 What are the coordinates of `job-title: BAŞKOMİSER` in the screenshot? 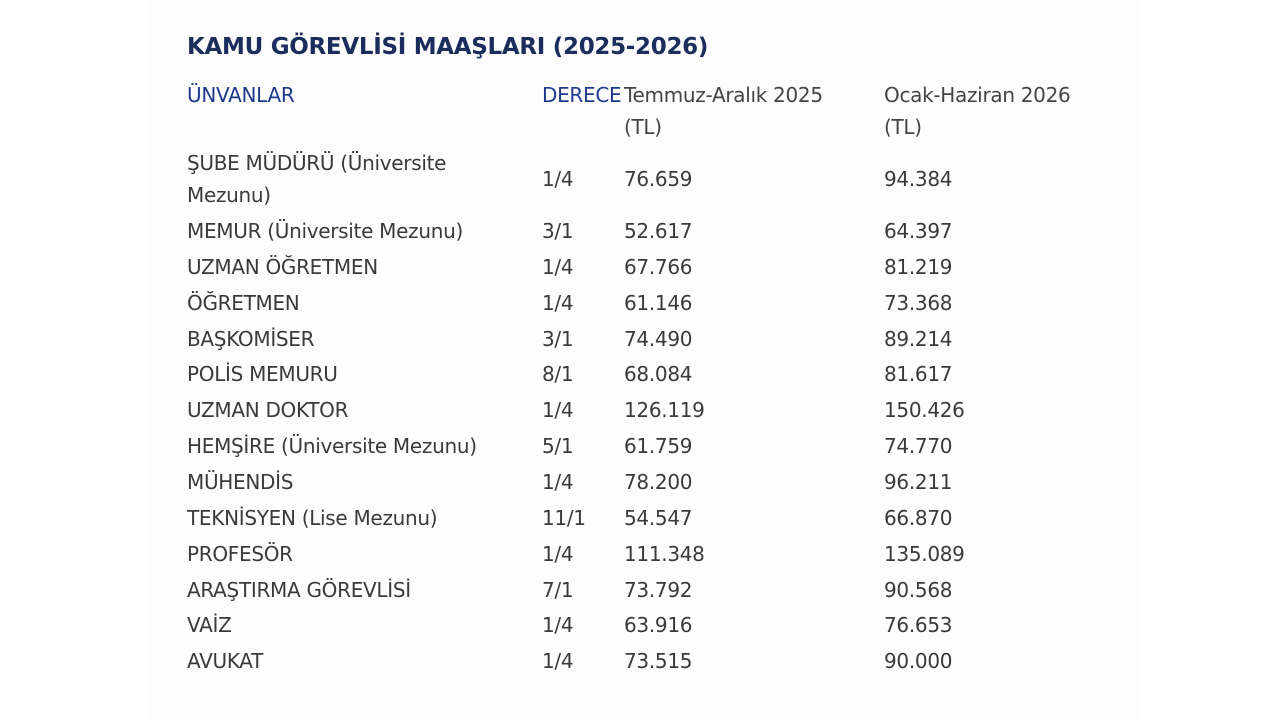 It's located at (251, 338).